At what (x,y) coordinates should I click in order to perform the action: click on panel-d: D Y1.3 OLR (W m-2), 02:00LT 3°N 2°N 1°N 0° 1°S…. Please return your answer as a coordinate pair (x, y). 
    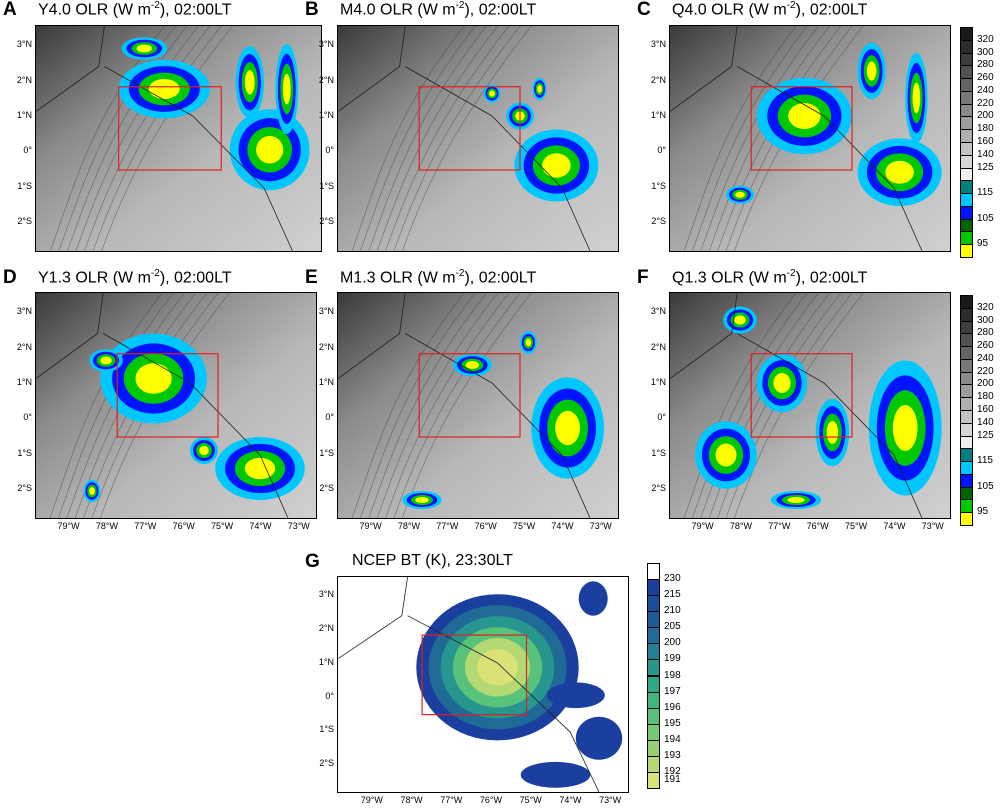
    Looking at the image, I should click on (167, 407).